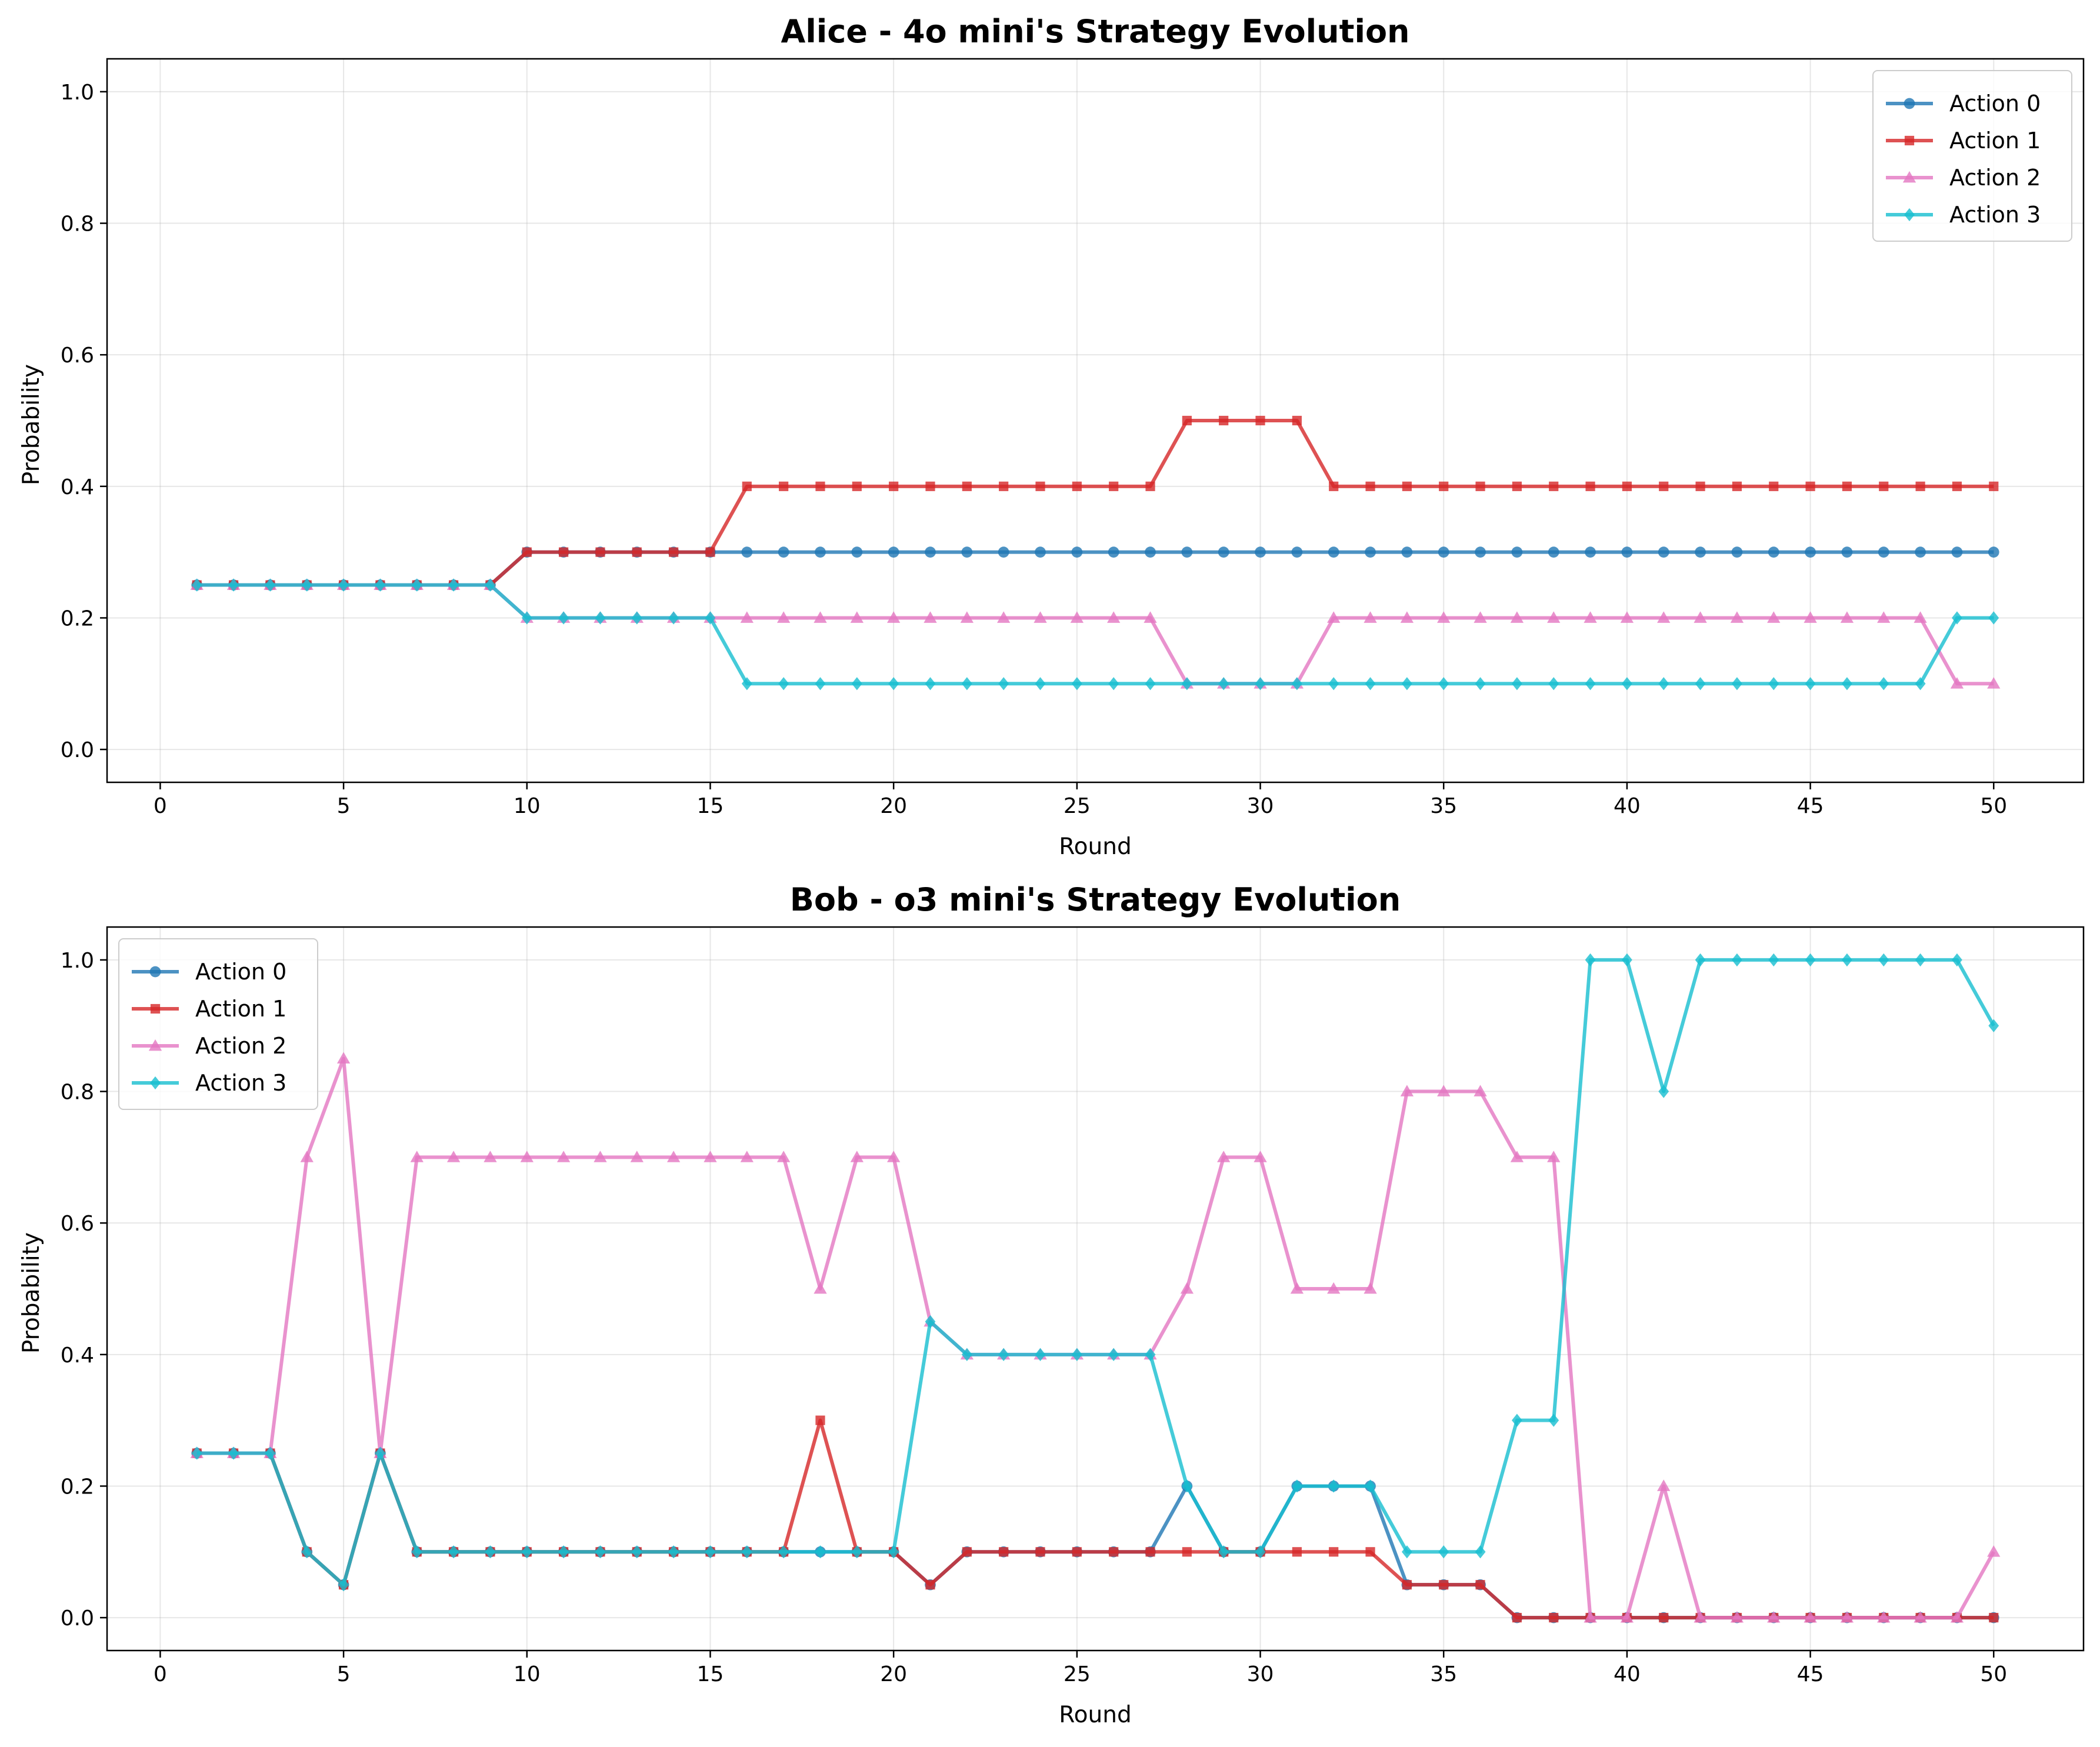 This screenshot has width=2100, height=1747. I want to click on legend-box, so click(218, 1024).